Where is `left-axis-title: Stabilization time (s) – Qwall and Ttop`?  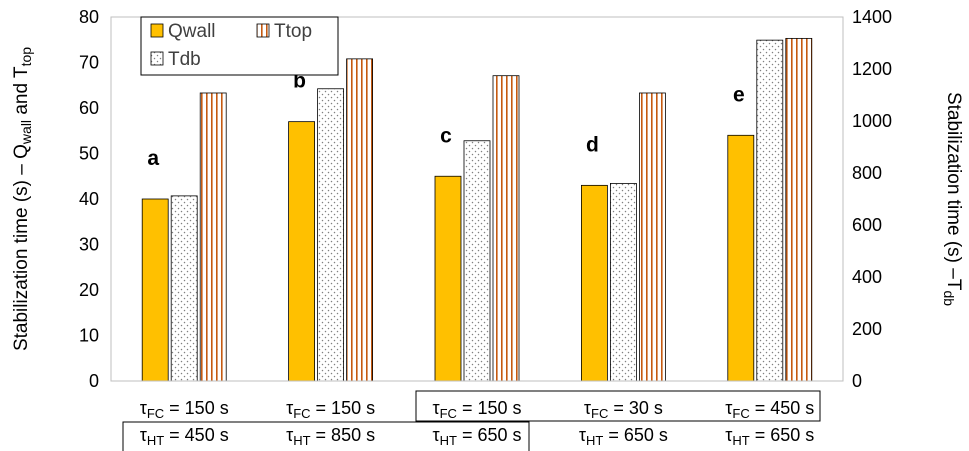 left-axis-title: Stabilization time (s) – Qwall and Ttop is located at coordinates (22, 199).